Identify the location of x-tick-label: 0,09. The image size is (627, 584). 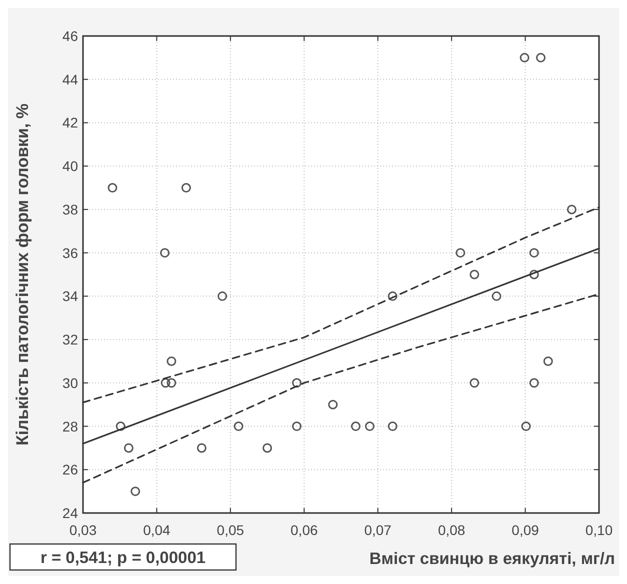
(526, 530).